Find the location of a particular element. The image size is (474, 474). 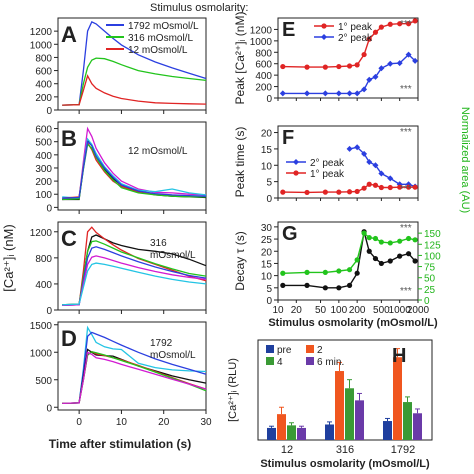

panel-e-stars: *** is located at coordinates (406, 24).